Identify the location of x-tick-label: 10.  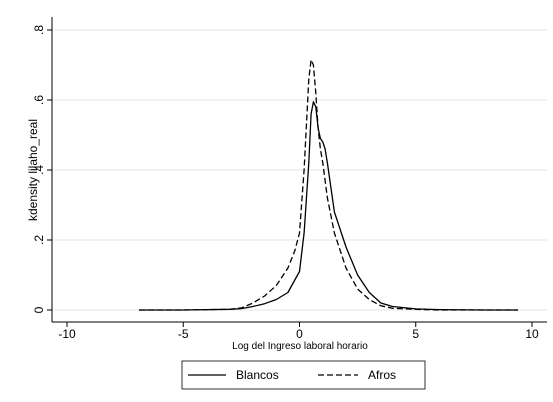
(532, 334).